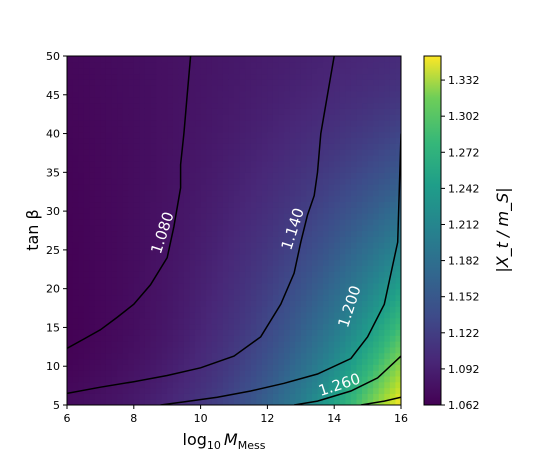  Describe the element at coordinates (133, 418) in the screenshot. I see `x-tick-label: 8` at that location.